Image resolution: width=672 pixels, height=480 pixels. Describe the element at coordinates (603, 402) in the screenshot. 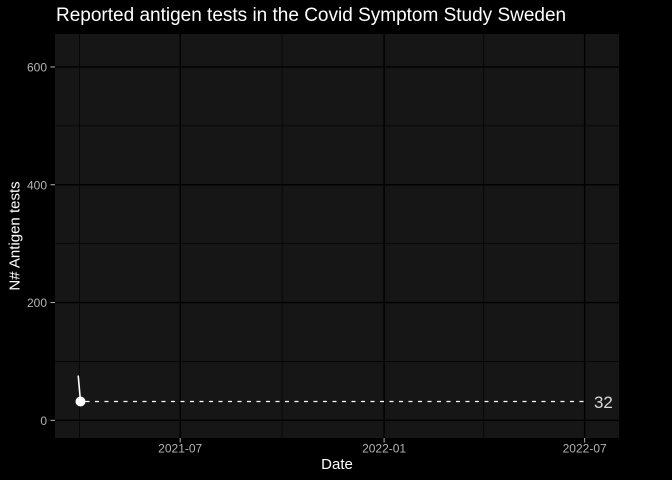

I see `reference-value-label: 32` at that location.